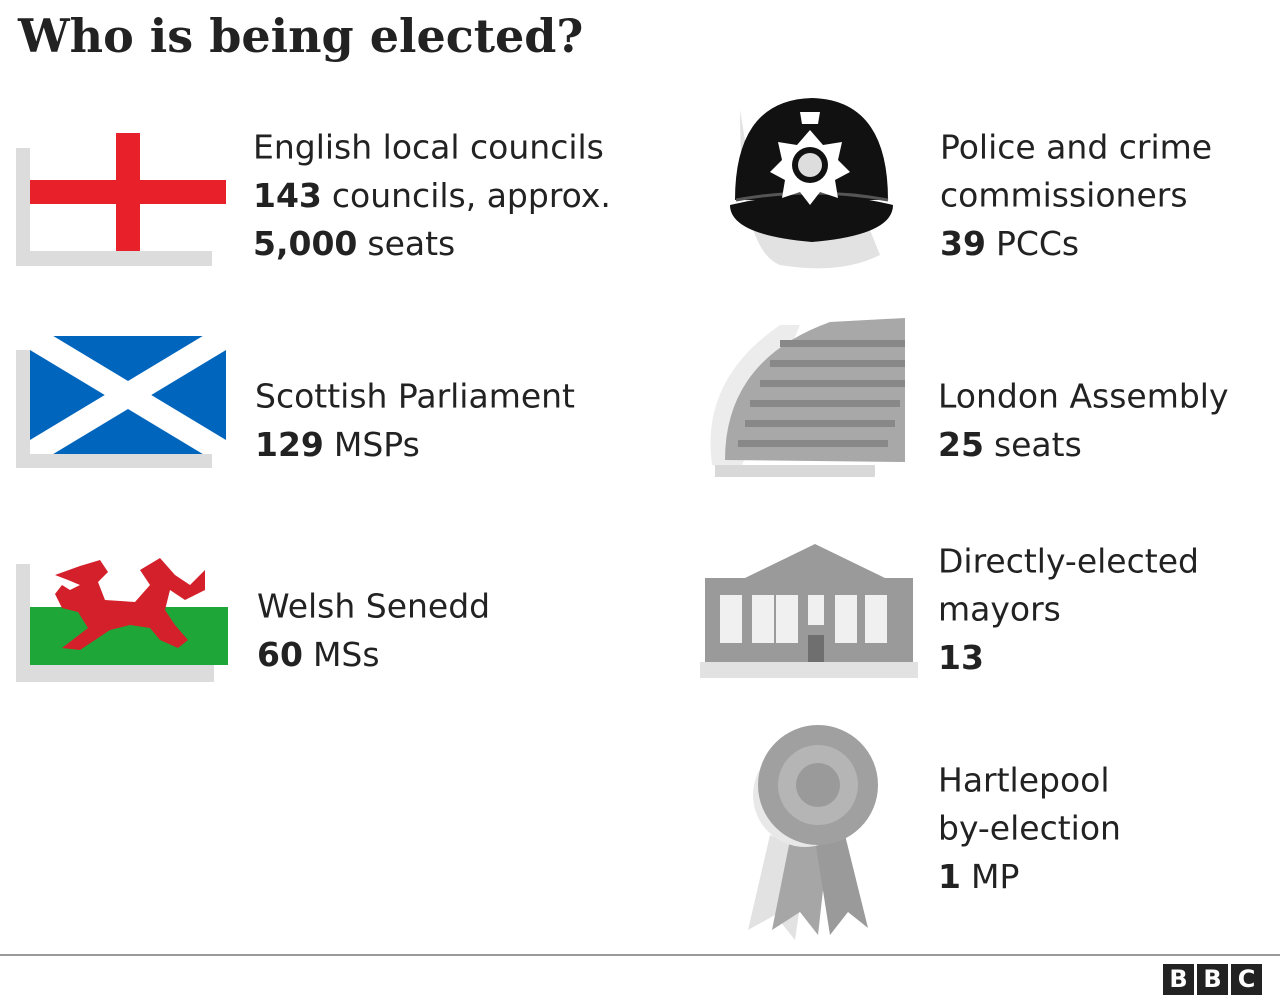 Image resolution: width=1280 pixels, height=1000 pixels. What do you see at coordinates (373, 606) in the screenshot?
I see `item-label: Welsh Senedd` at bounding box center [373, 606].